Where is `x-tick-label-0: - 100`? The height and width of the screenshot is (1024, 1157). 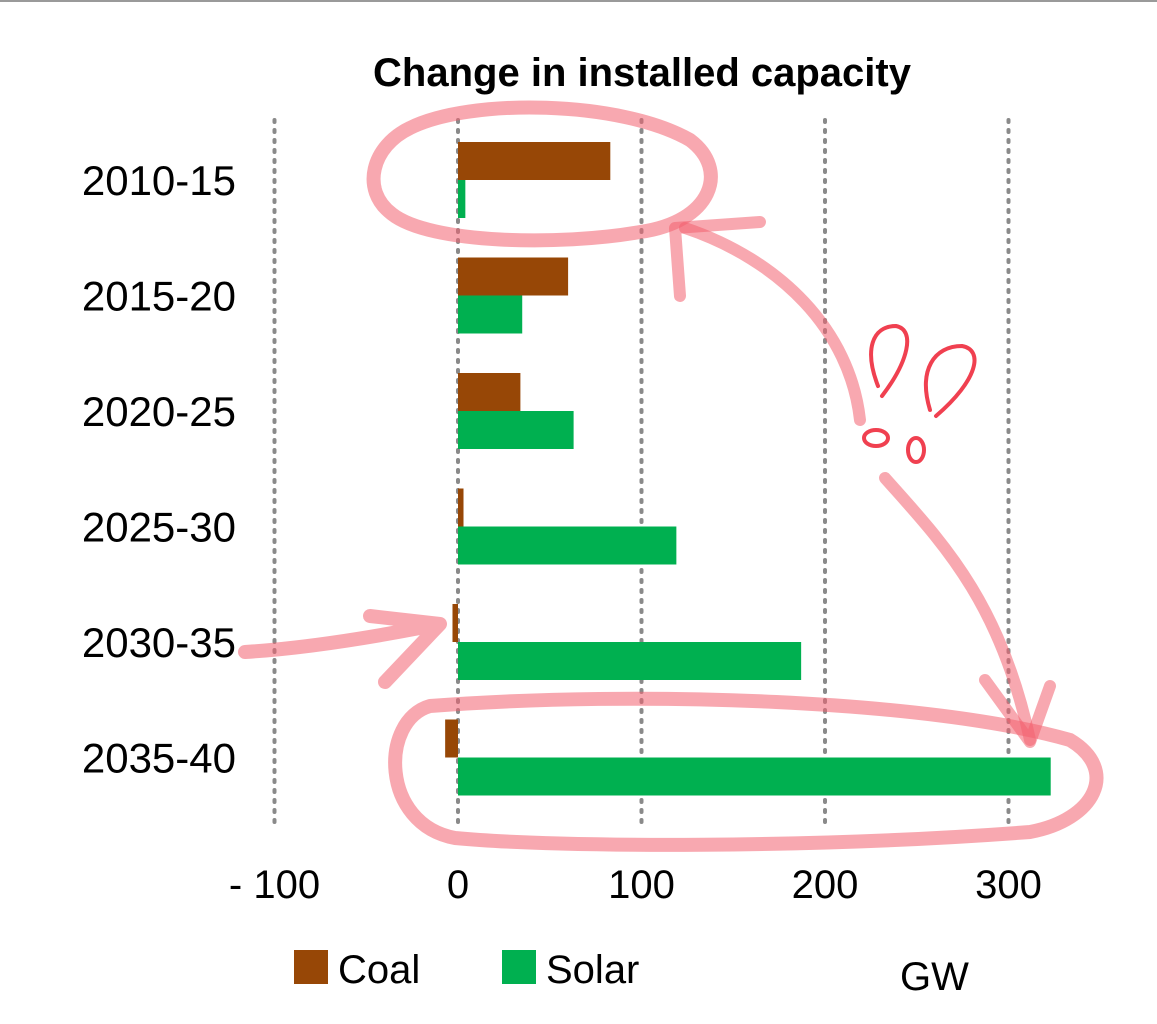
x-tick-label-0: - 100 is located at coordinates (274, 885).